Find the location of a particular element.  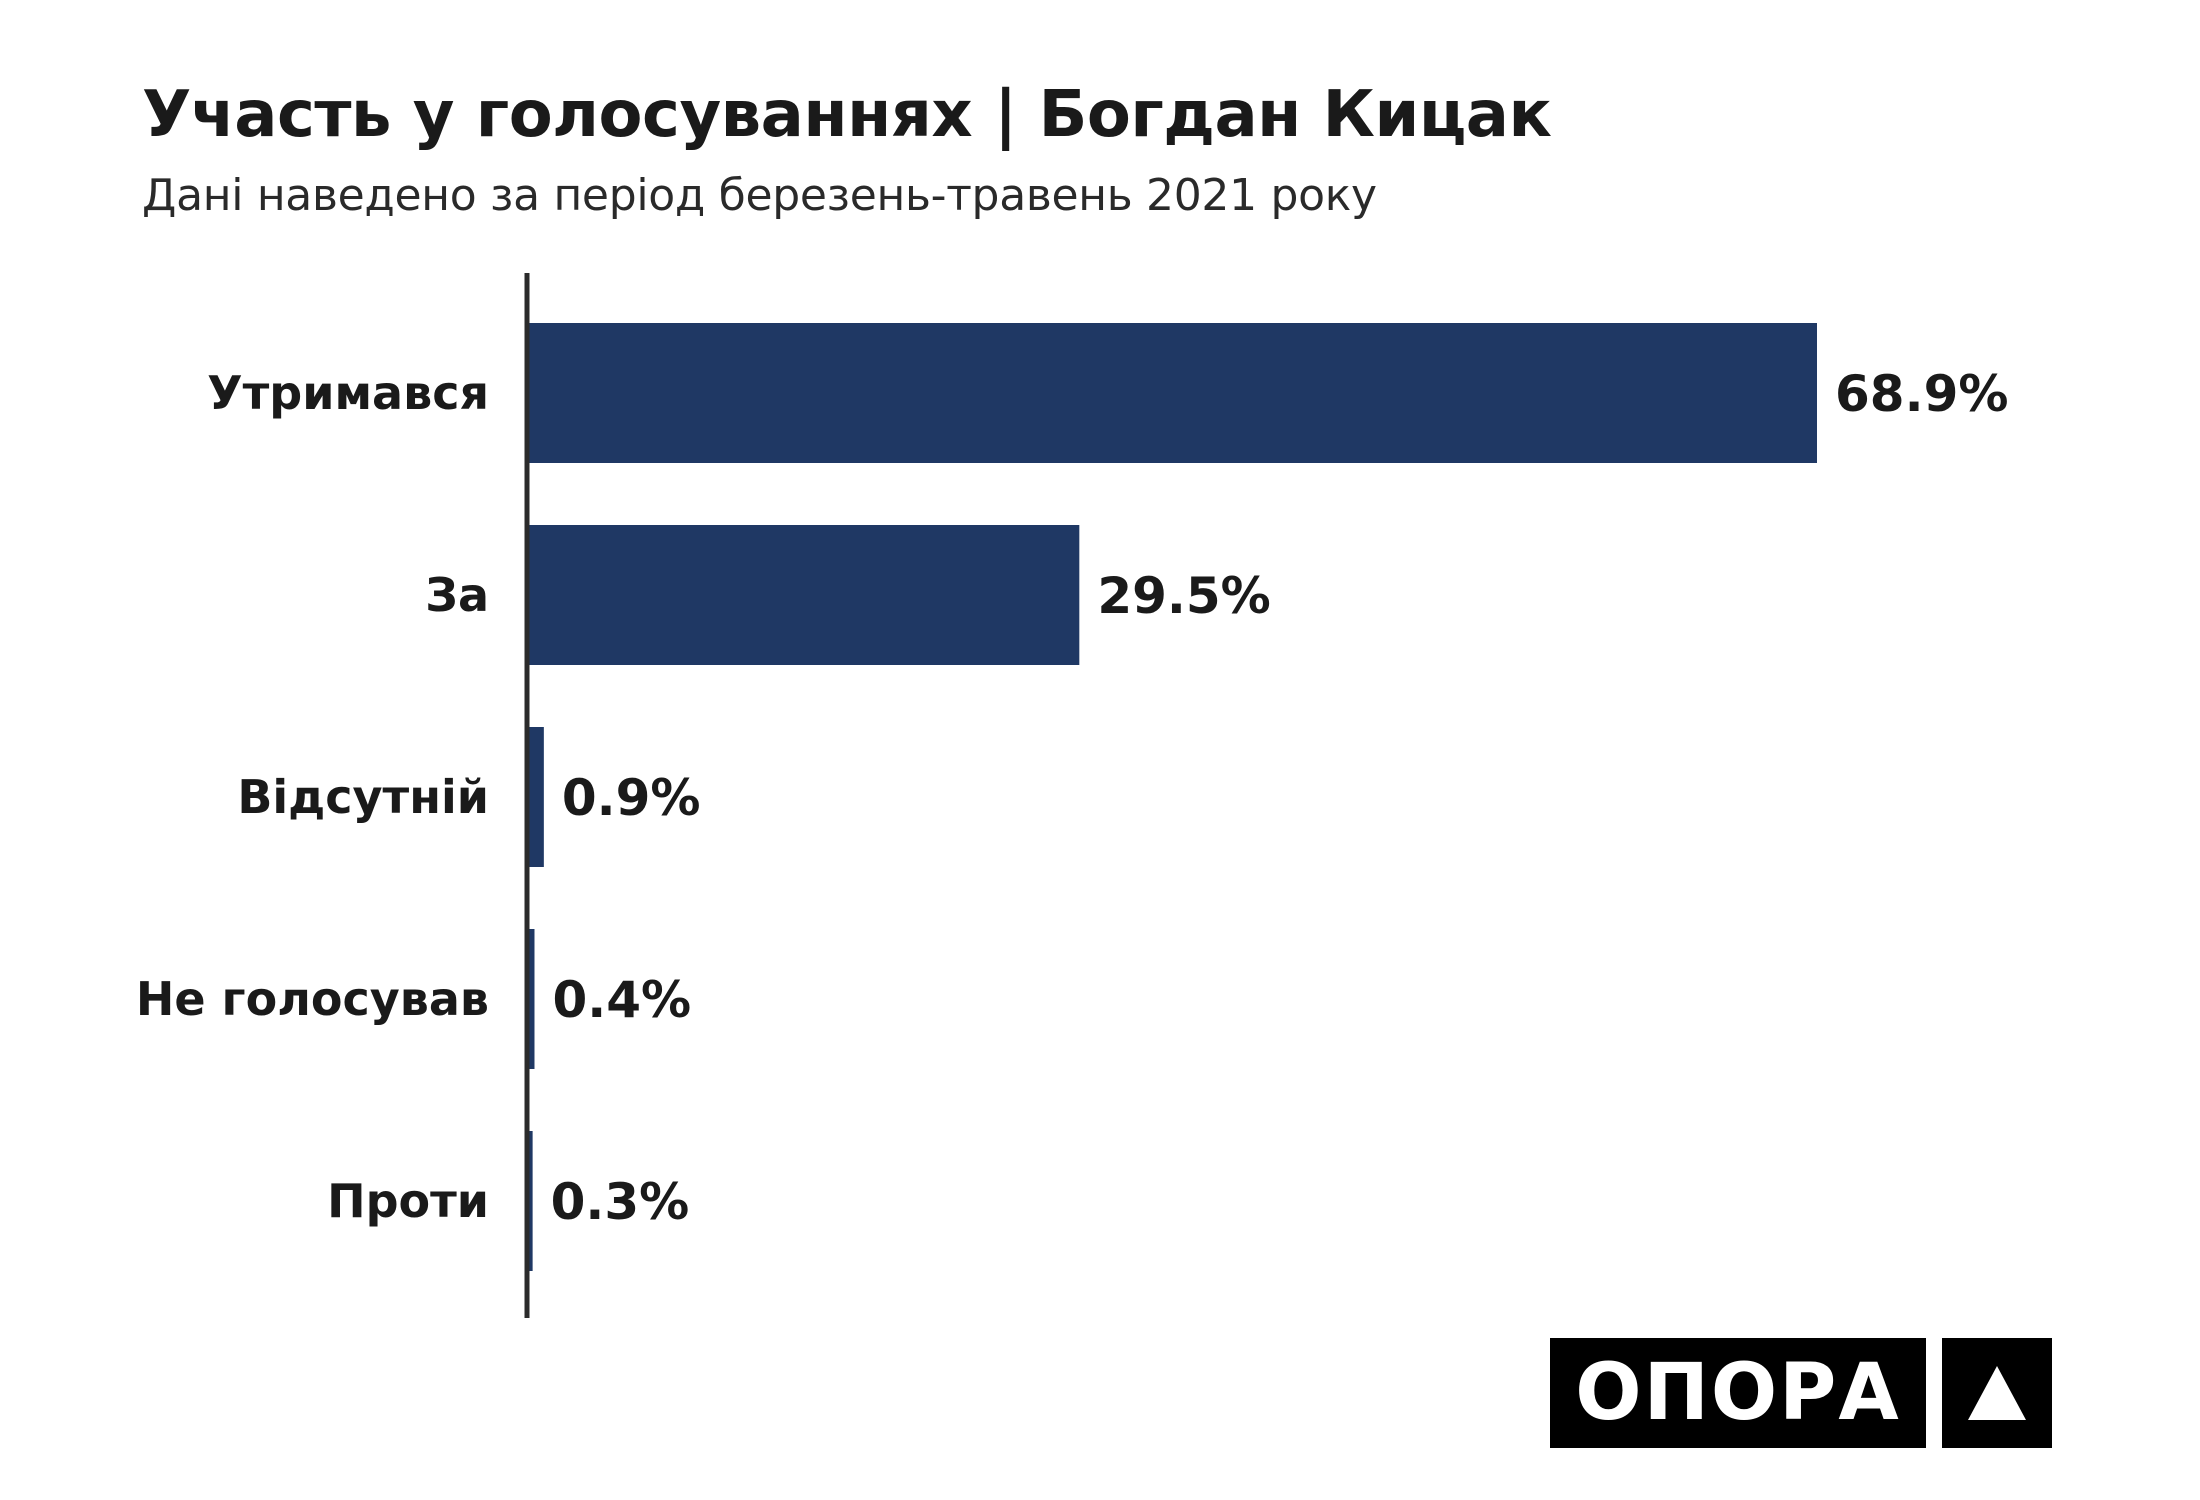

triangle-icon is located at coordinates (1997, 1393).